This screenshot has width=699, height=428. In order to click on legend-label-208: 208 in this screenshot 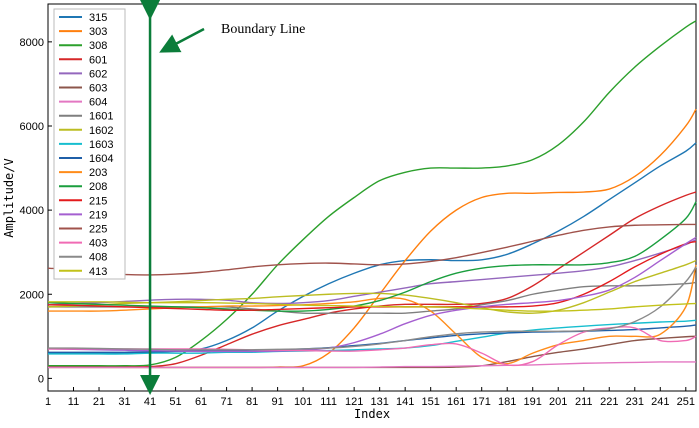, I will do `click(98, 187)`.